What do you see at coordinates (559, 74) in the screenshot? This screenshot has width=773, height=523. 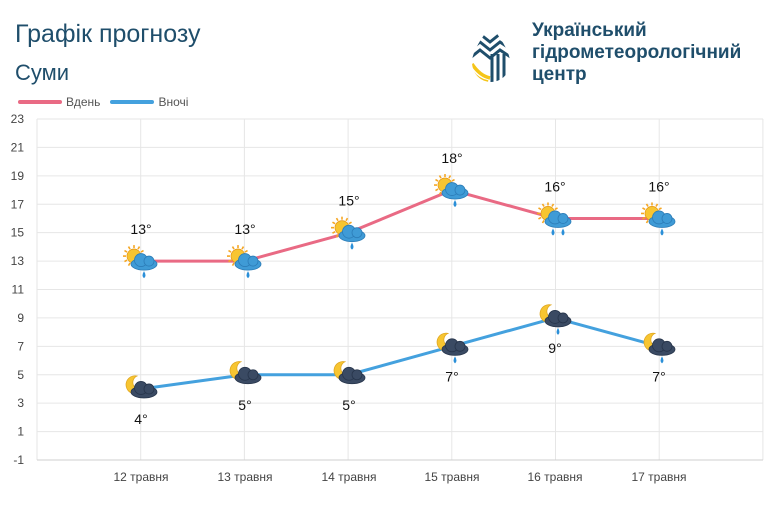 I see `logo-line-3: центр` at bounding box center [559, 74].